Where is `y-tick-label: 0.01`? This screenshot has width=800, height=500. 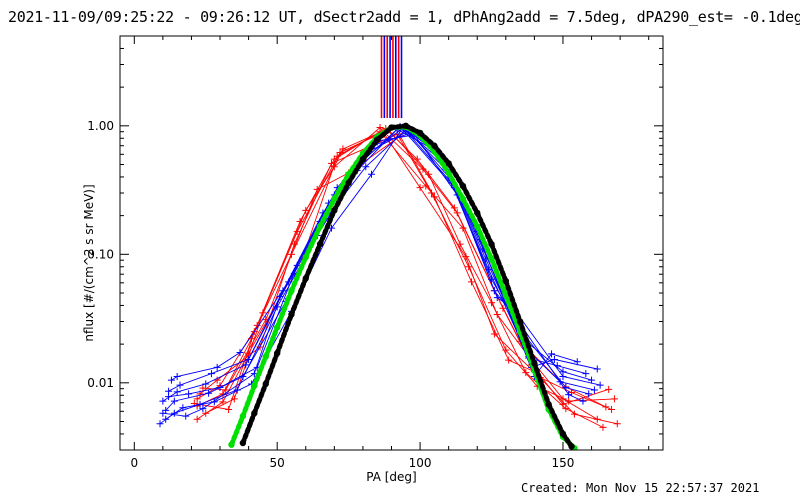
y-tick-label: 0.01 is located at coordinates (100, 383).